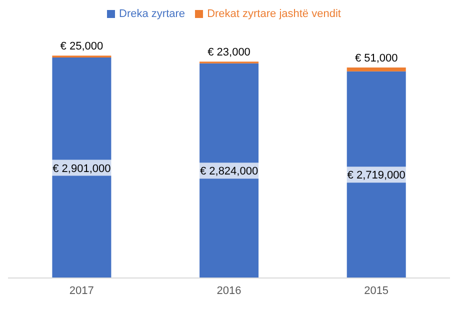  I want to click on data-label: € 51,000, so click(376, 58).